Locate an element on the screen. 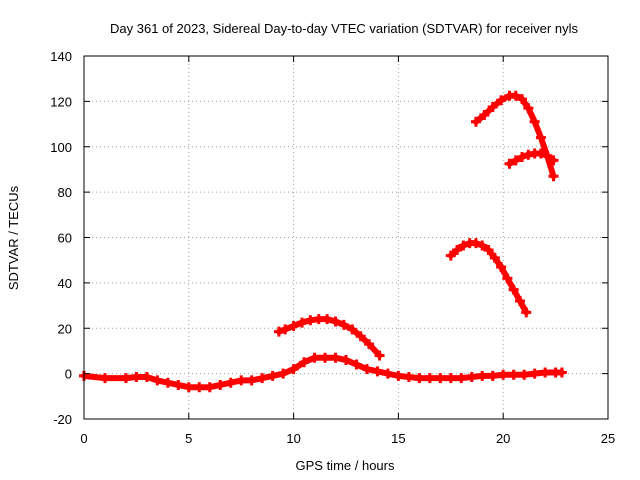 Image resolution: width=640 pixels, height=480 pixels. y-tick-label: 0 is located at coordinates (68, 374).